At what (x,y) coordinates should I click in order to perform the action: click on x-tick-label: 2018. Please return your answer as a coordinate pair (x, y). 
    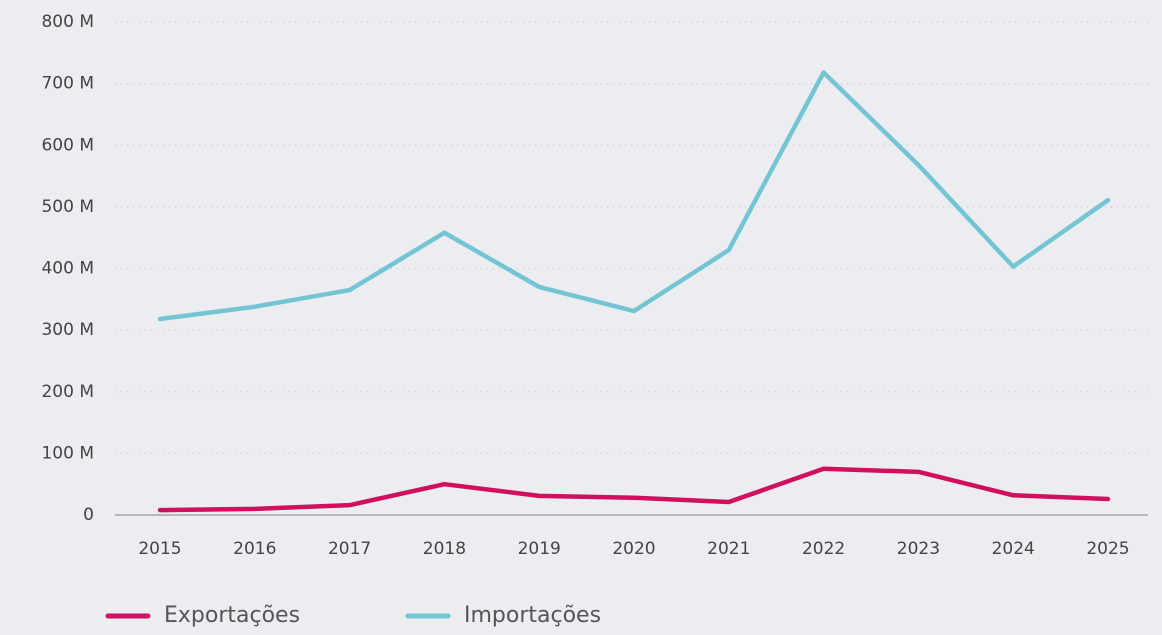
    Looking at the image, I should click on (444, 549).